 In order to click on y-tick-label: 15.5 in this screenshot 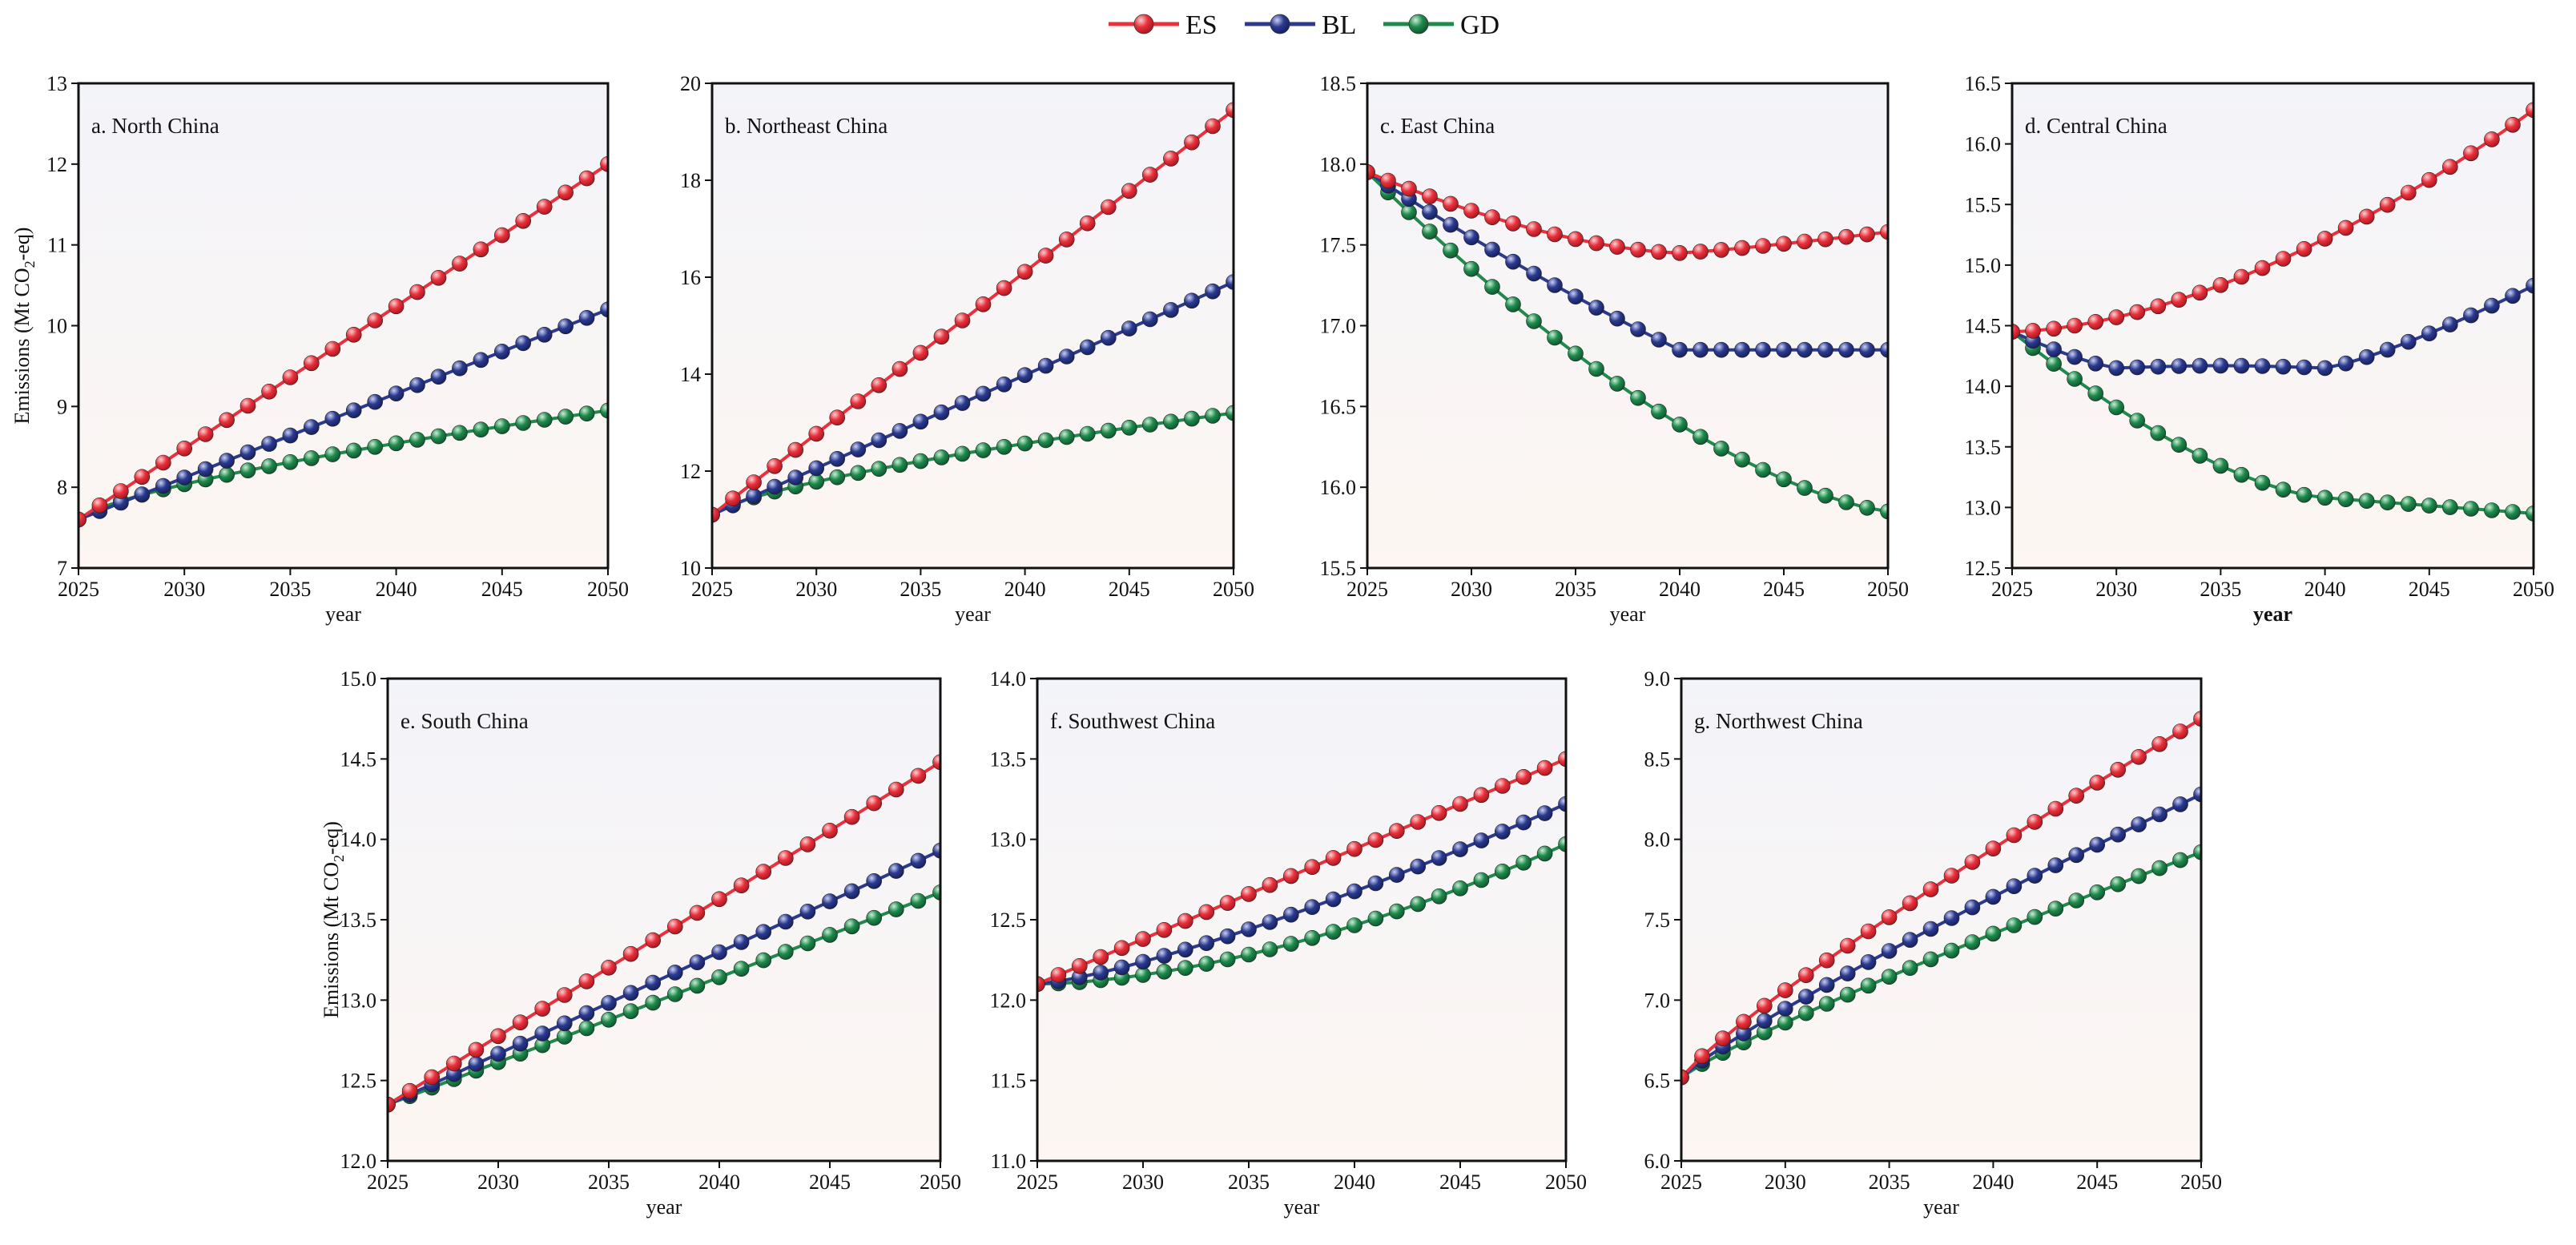, I will do `click(1338, 569)`.